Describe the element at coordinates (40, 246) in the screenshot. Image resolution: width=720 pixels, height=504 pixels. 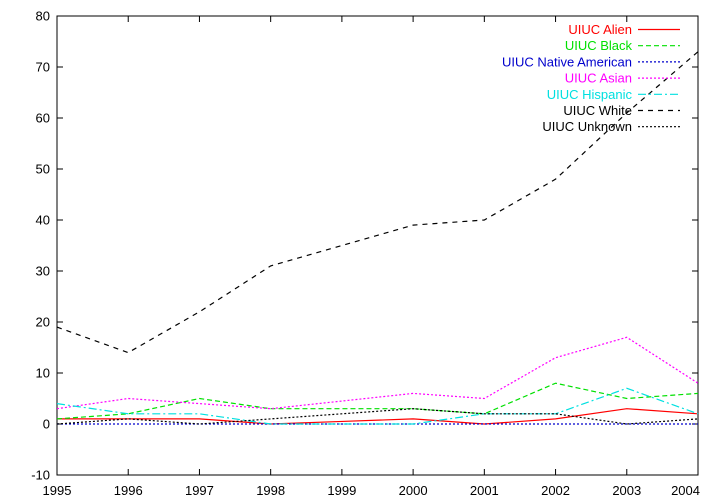
I see `y-tick-labels: -10 0 10 20 30 40 50 60 70 80` at that location.